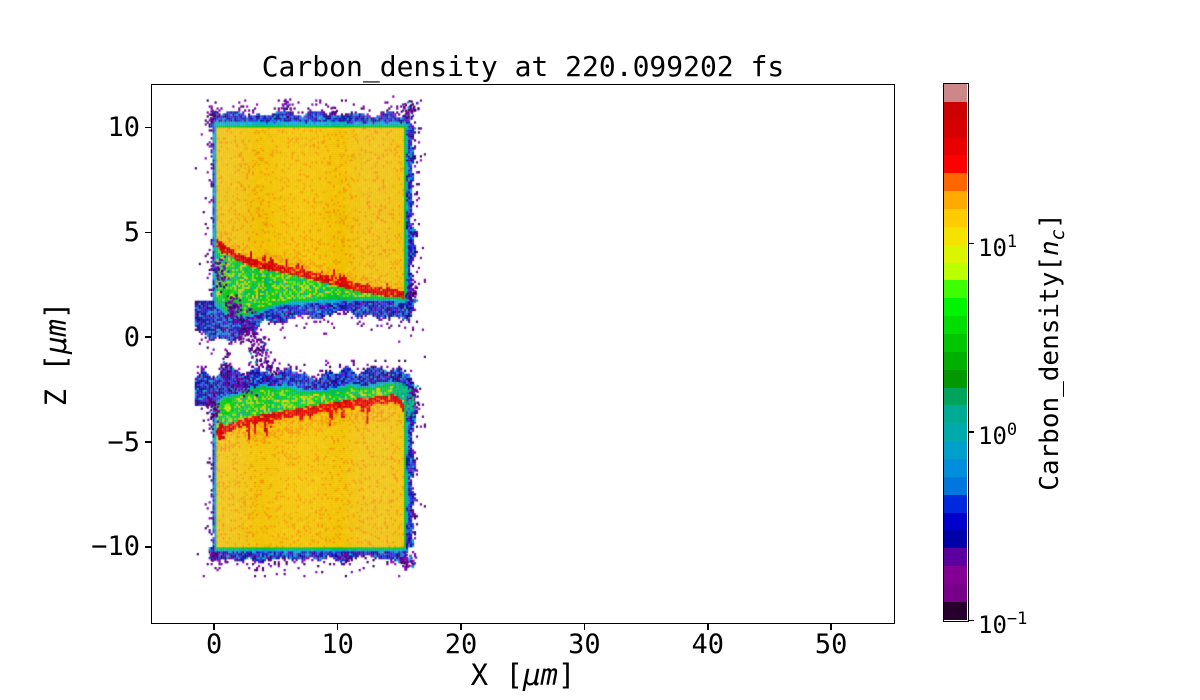 The width and height of the screenshot is (1200, 700). I want to click on colorbar-label: Carbon_density[nc], so click(1052, 352).